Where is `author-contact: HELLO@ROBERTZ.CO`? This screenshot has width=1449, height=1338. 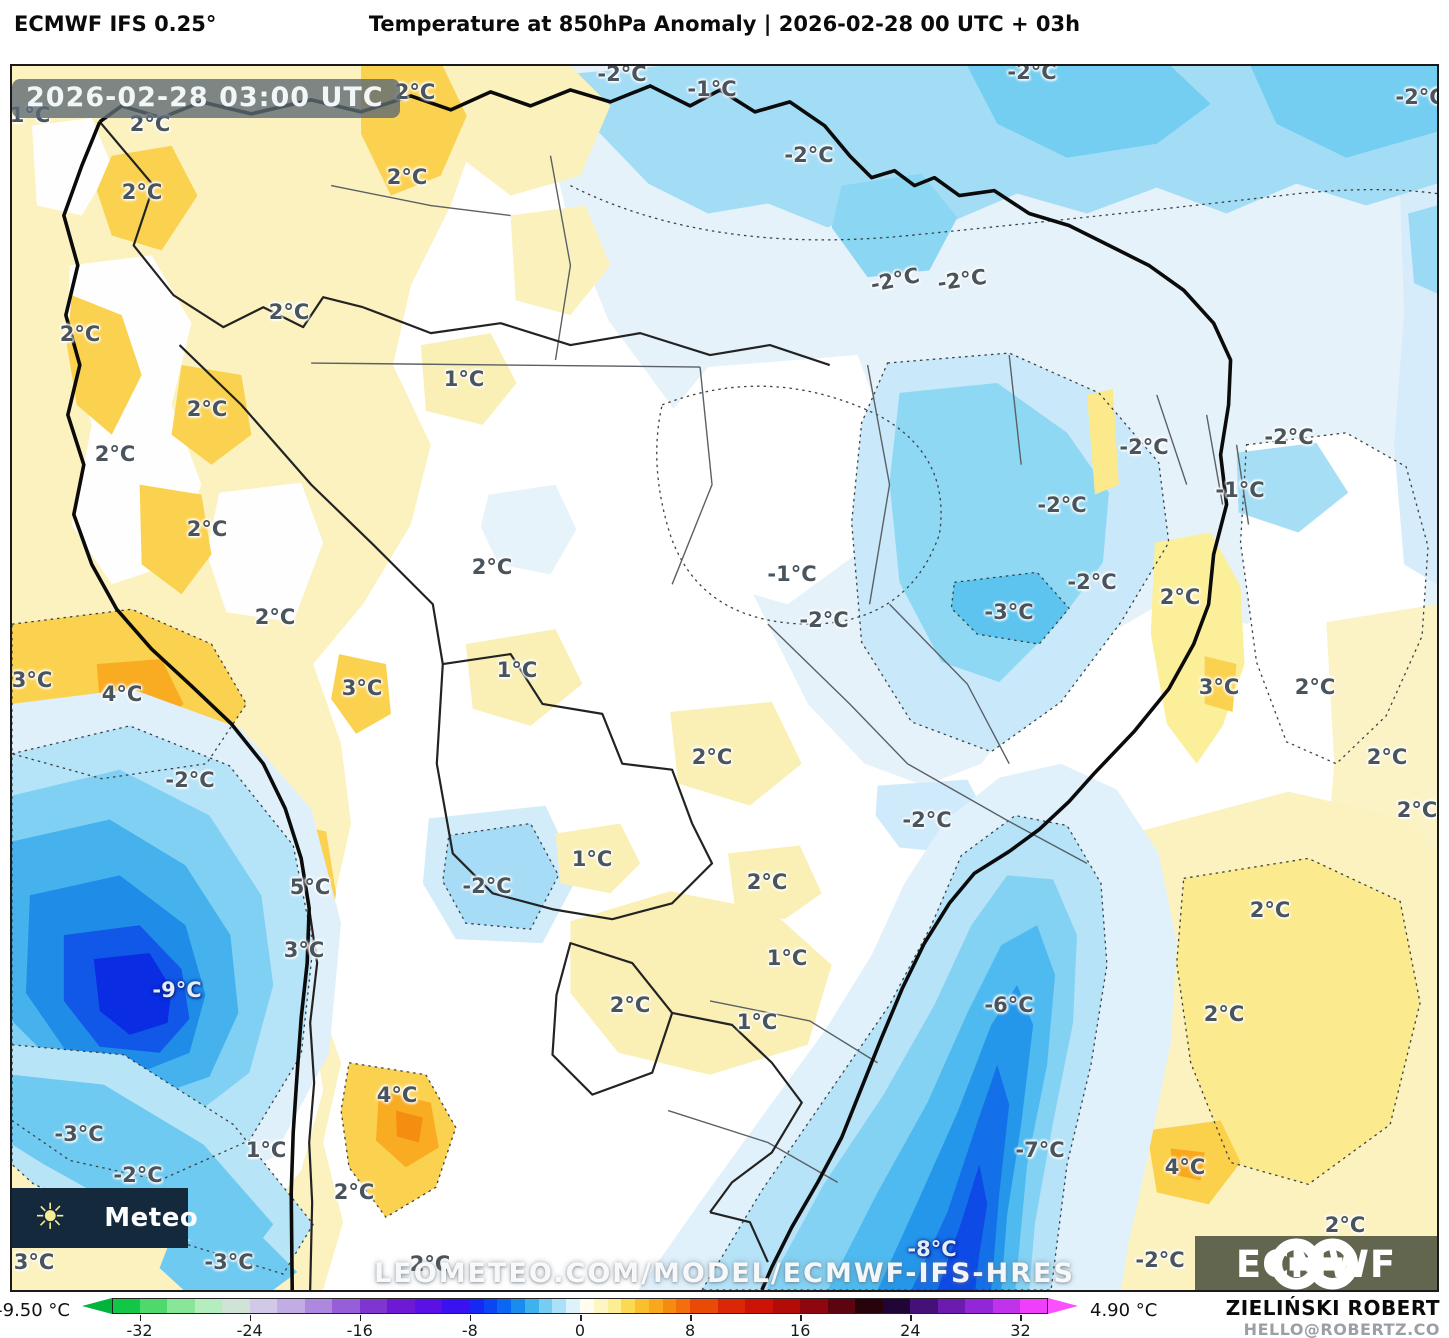 author-contact: HELLO@ROBERTZ.CO is located at coordinates (1341, 1329).